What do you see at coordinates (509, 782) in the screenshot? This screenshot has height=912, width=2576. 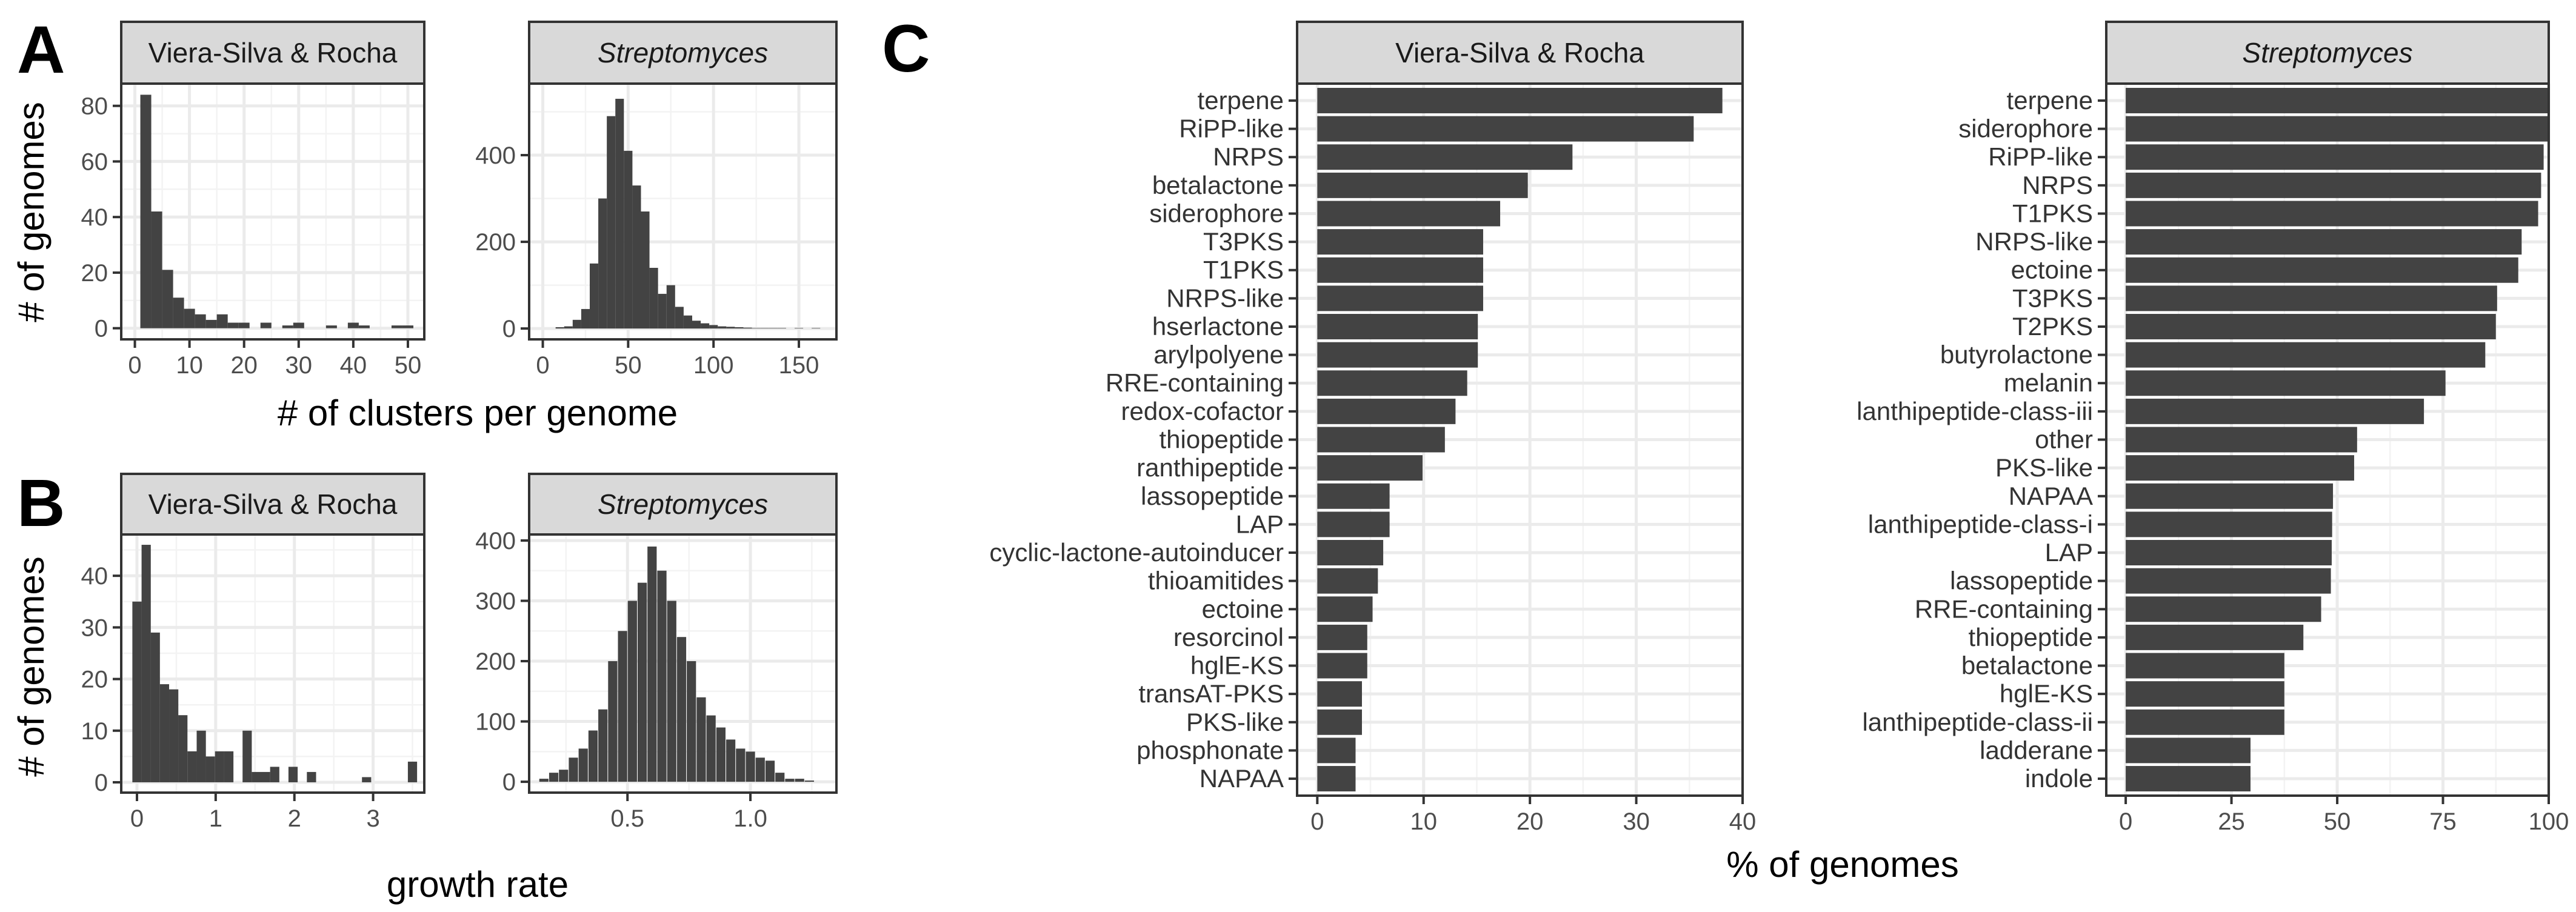 I see `y-tick-label-b2: 0` at bounding box center [509, 782].